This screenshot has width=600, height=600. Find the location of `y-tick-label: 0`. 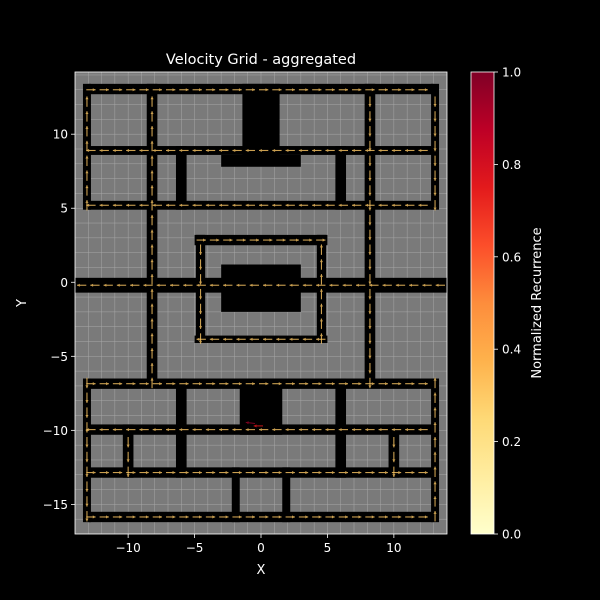

y-tick-label: 0 is located at coordinates (64, 283).